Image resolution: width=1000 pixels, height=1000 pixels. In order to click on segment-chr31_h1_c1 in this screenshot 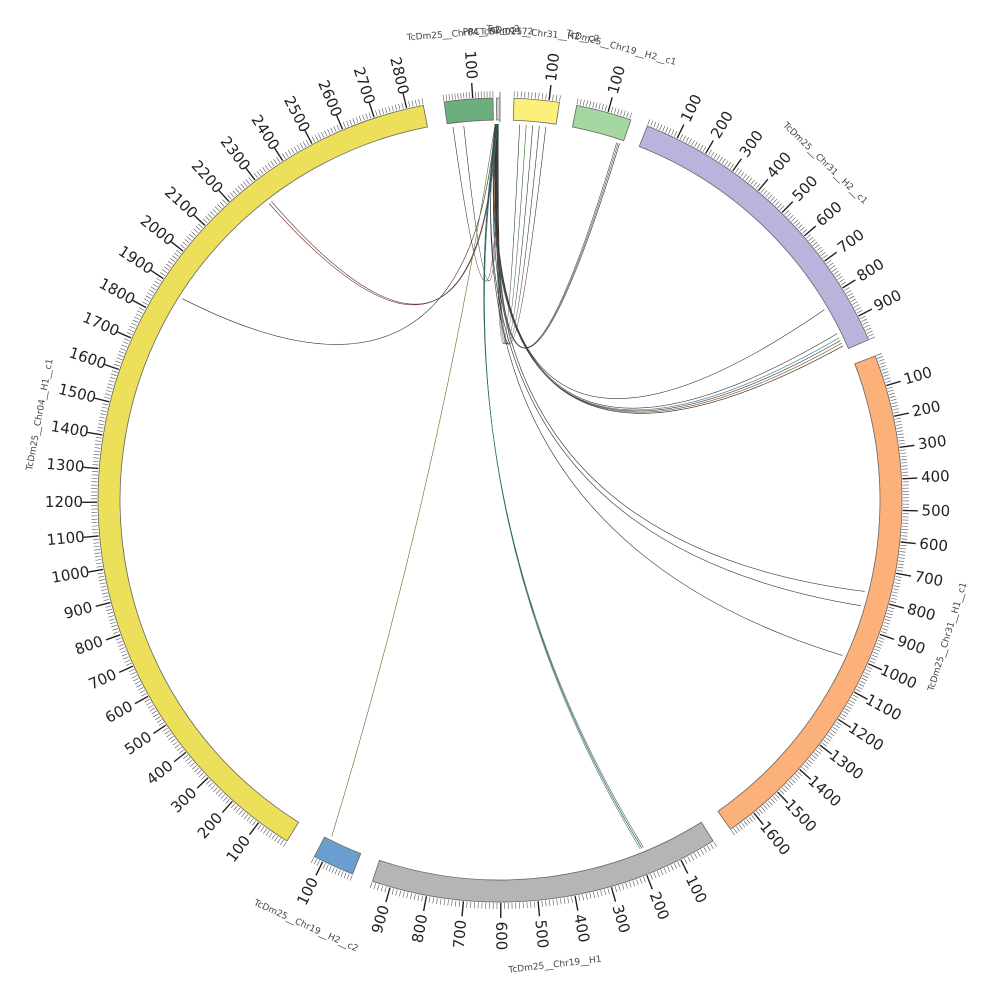, I will do `click(810, 592)`.